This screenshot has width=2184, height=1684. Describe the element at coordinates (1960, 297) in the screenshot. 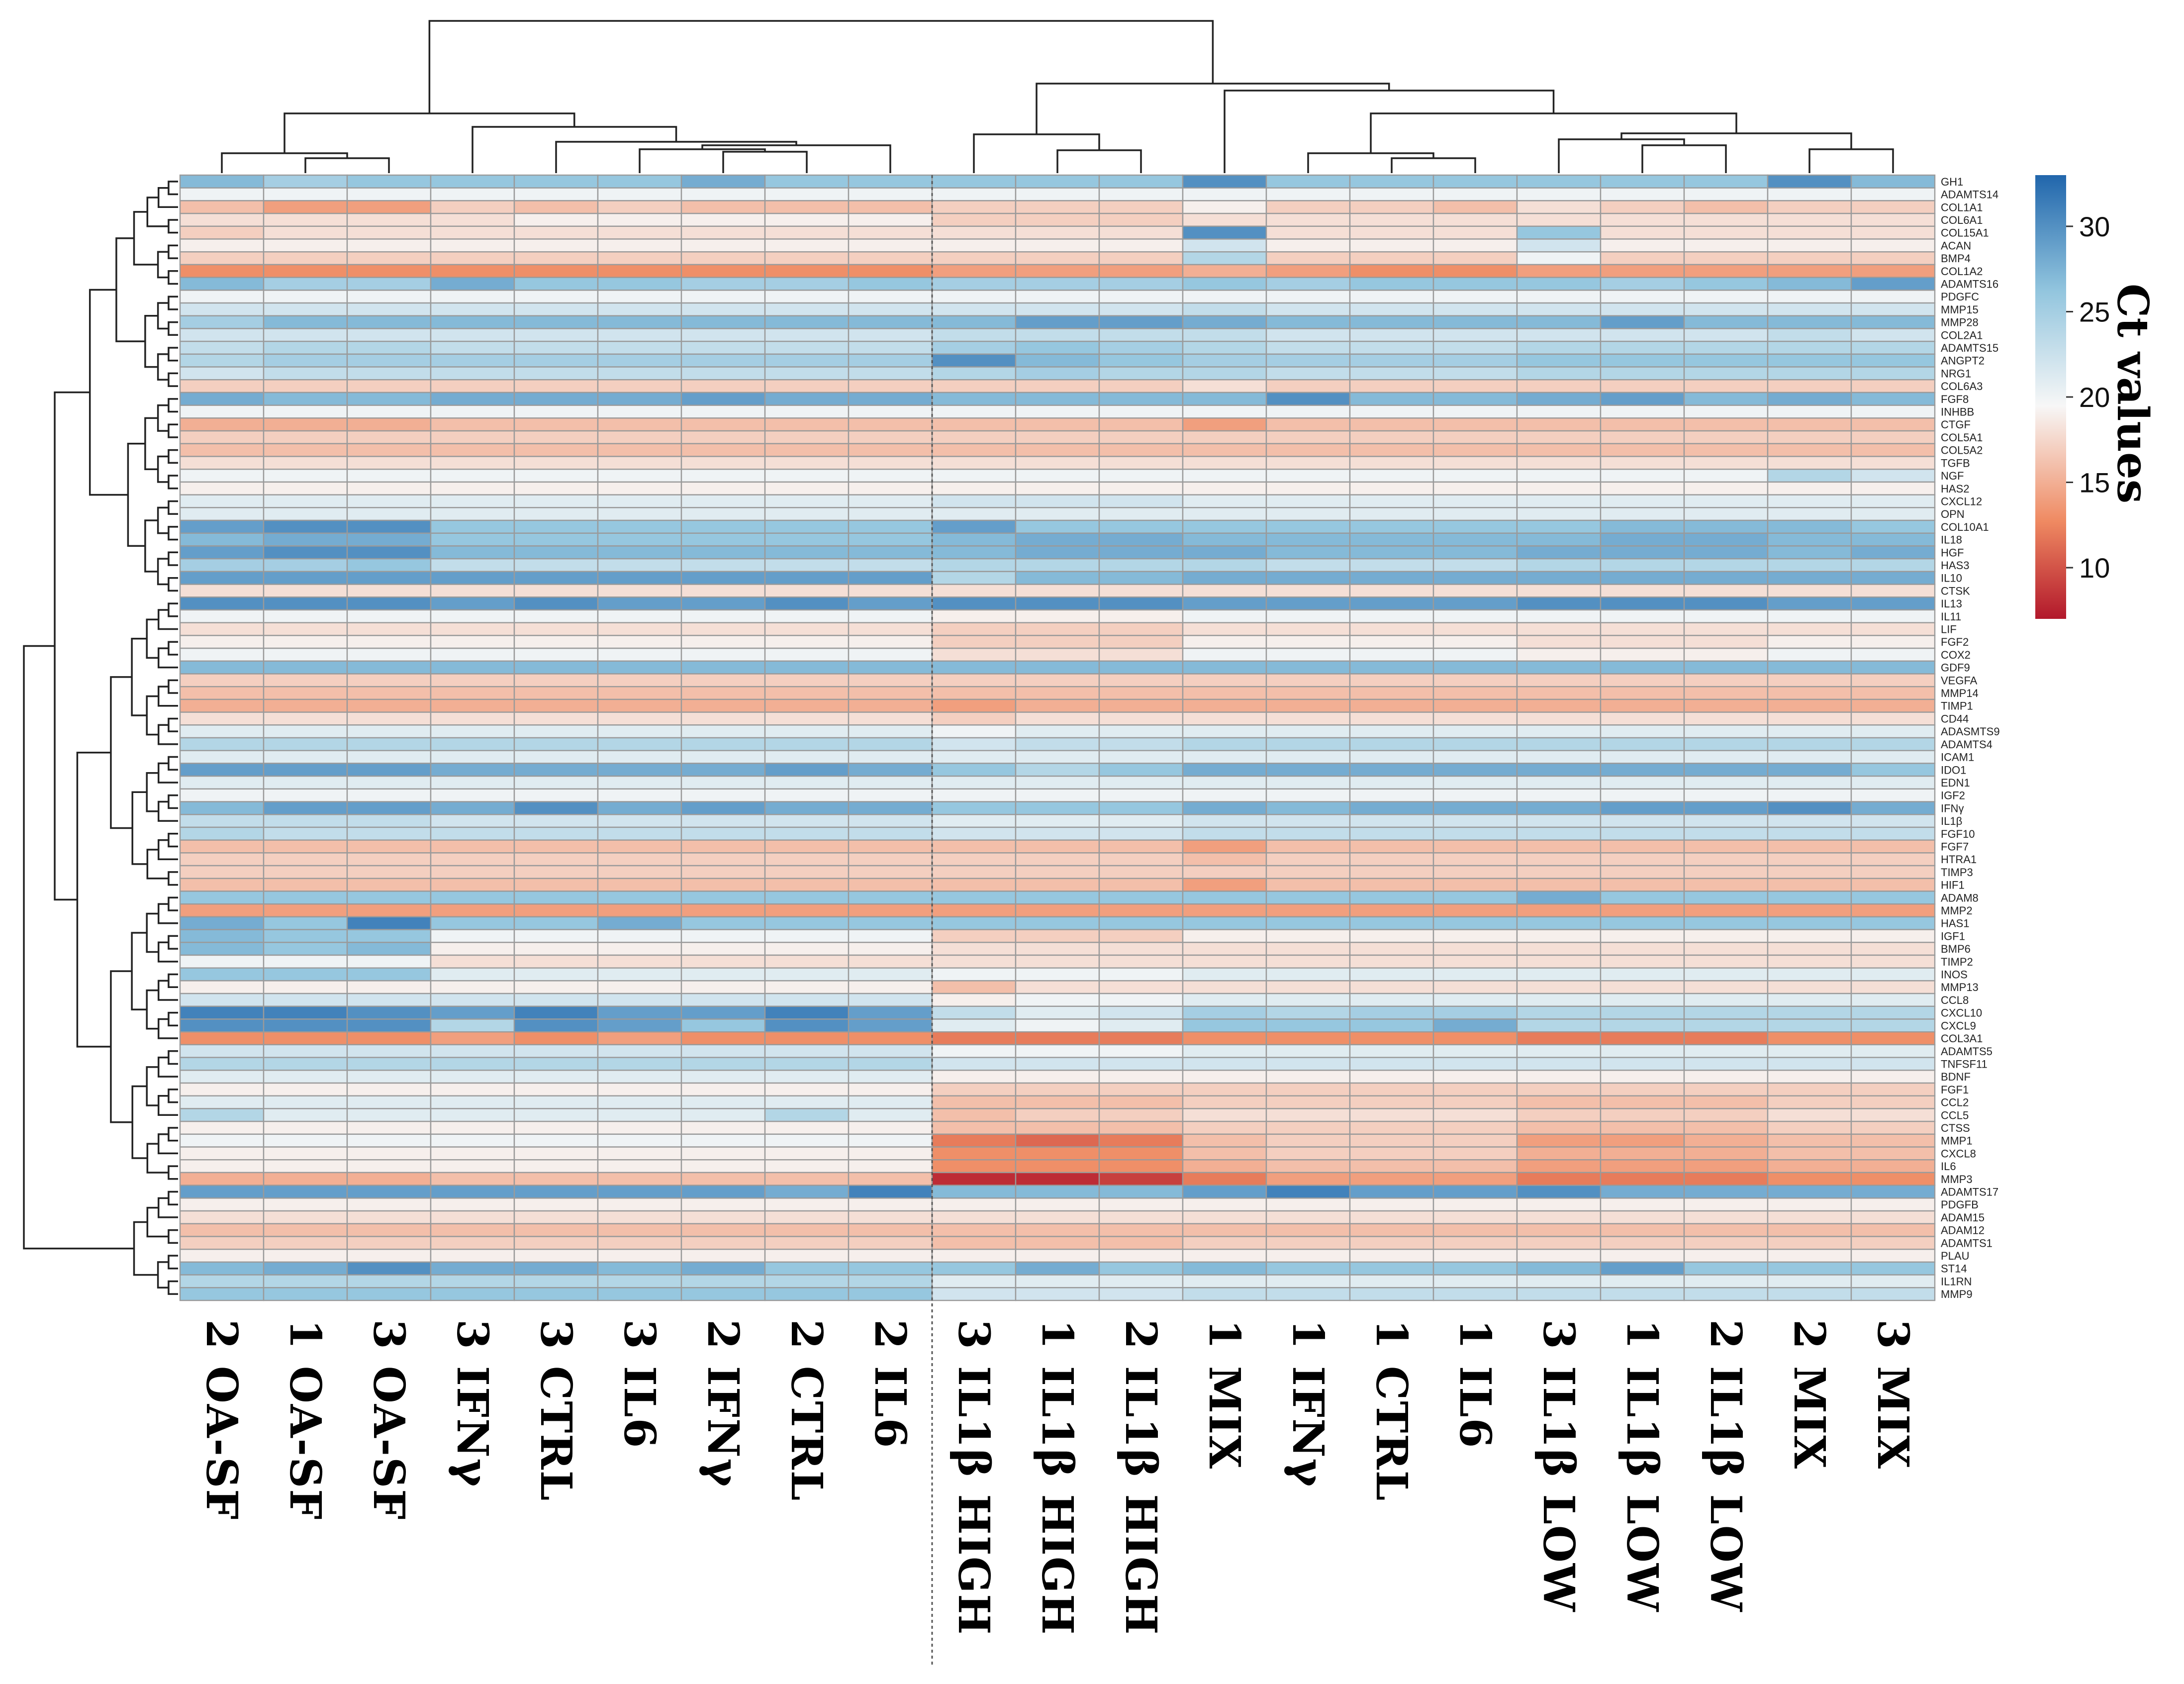

I see `gene-label: PDGFC` at that location.